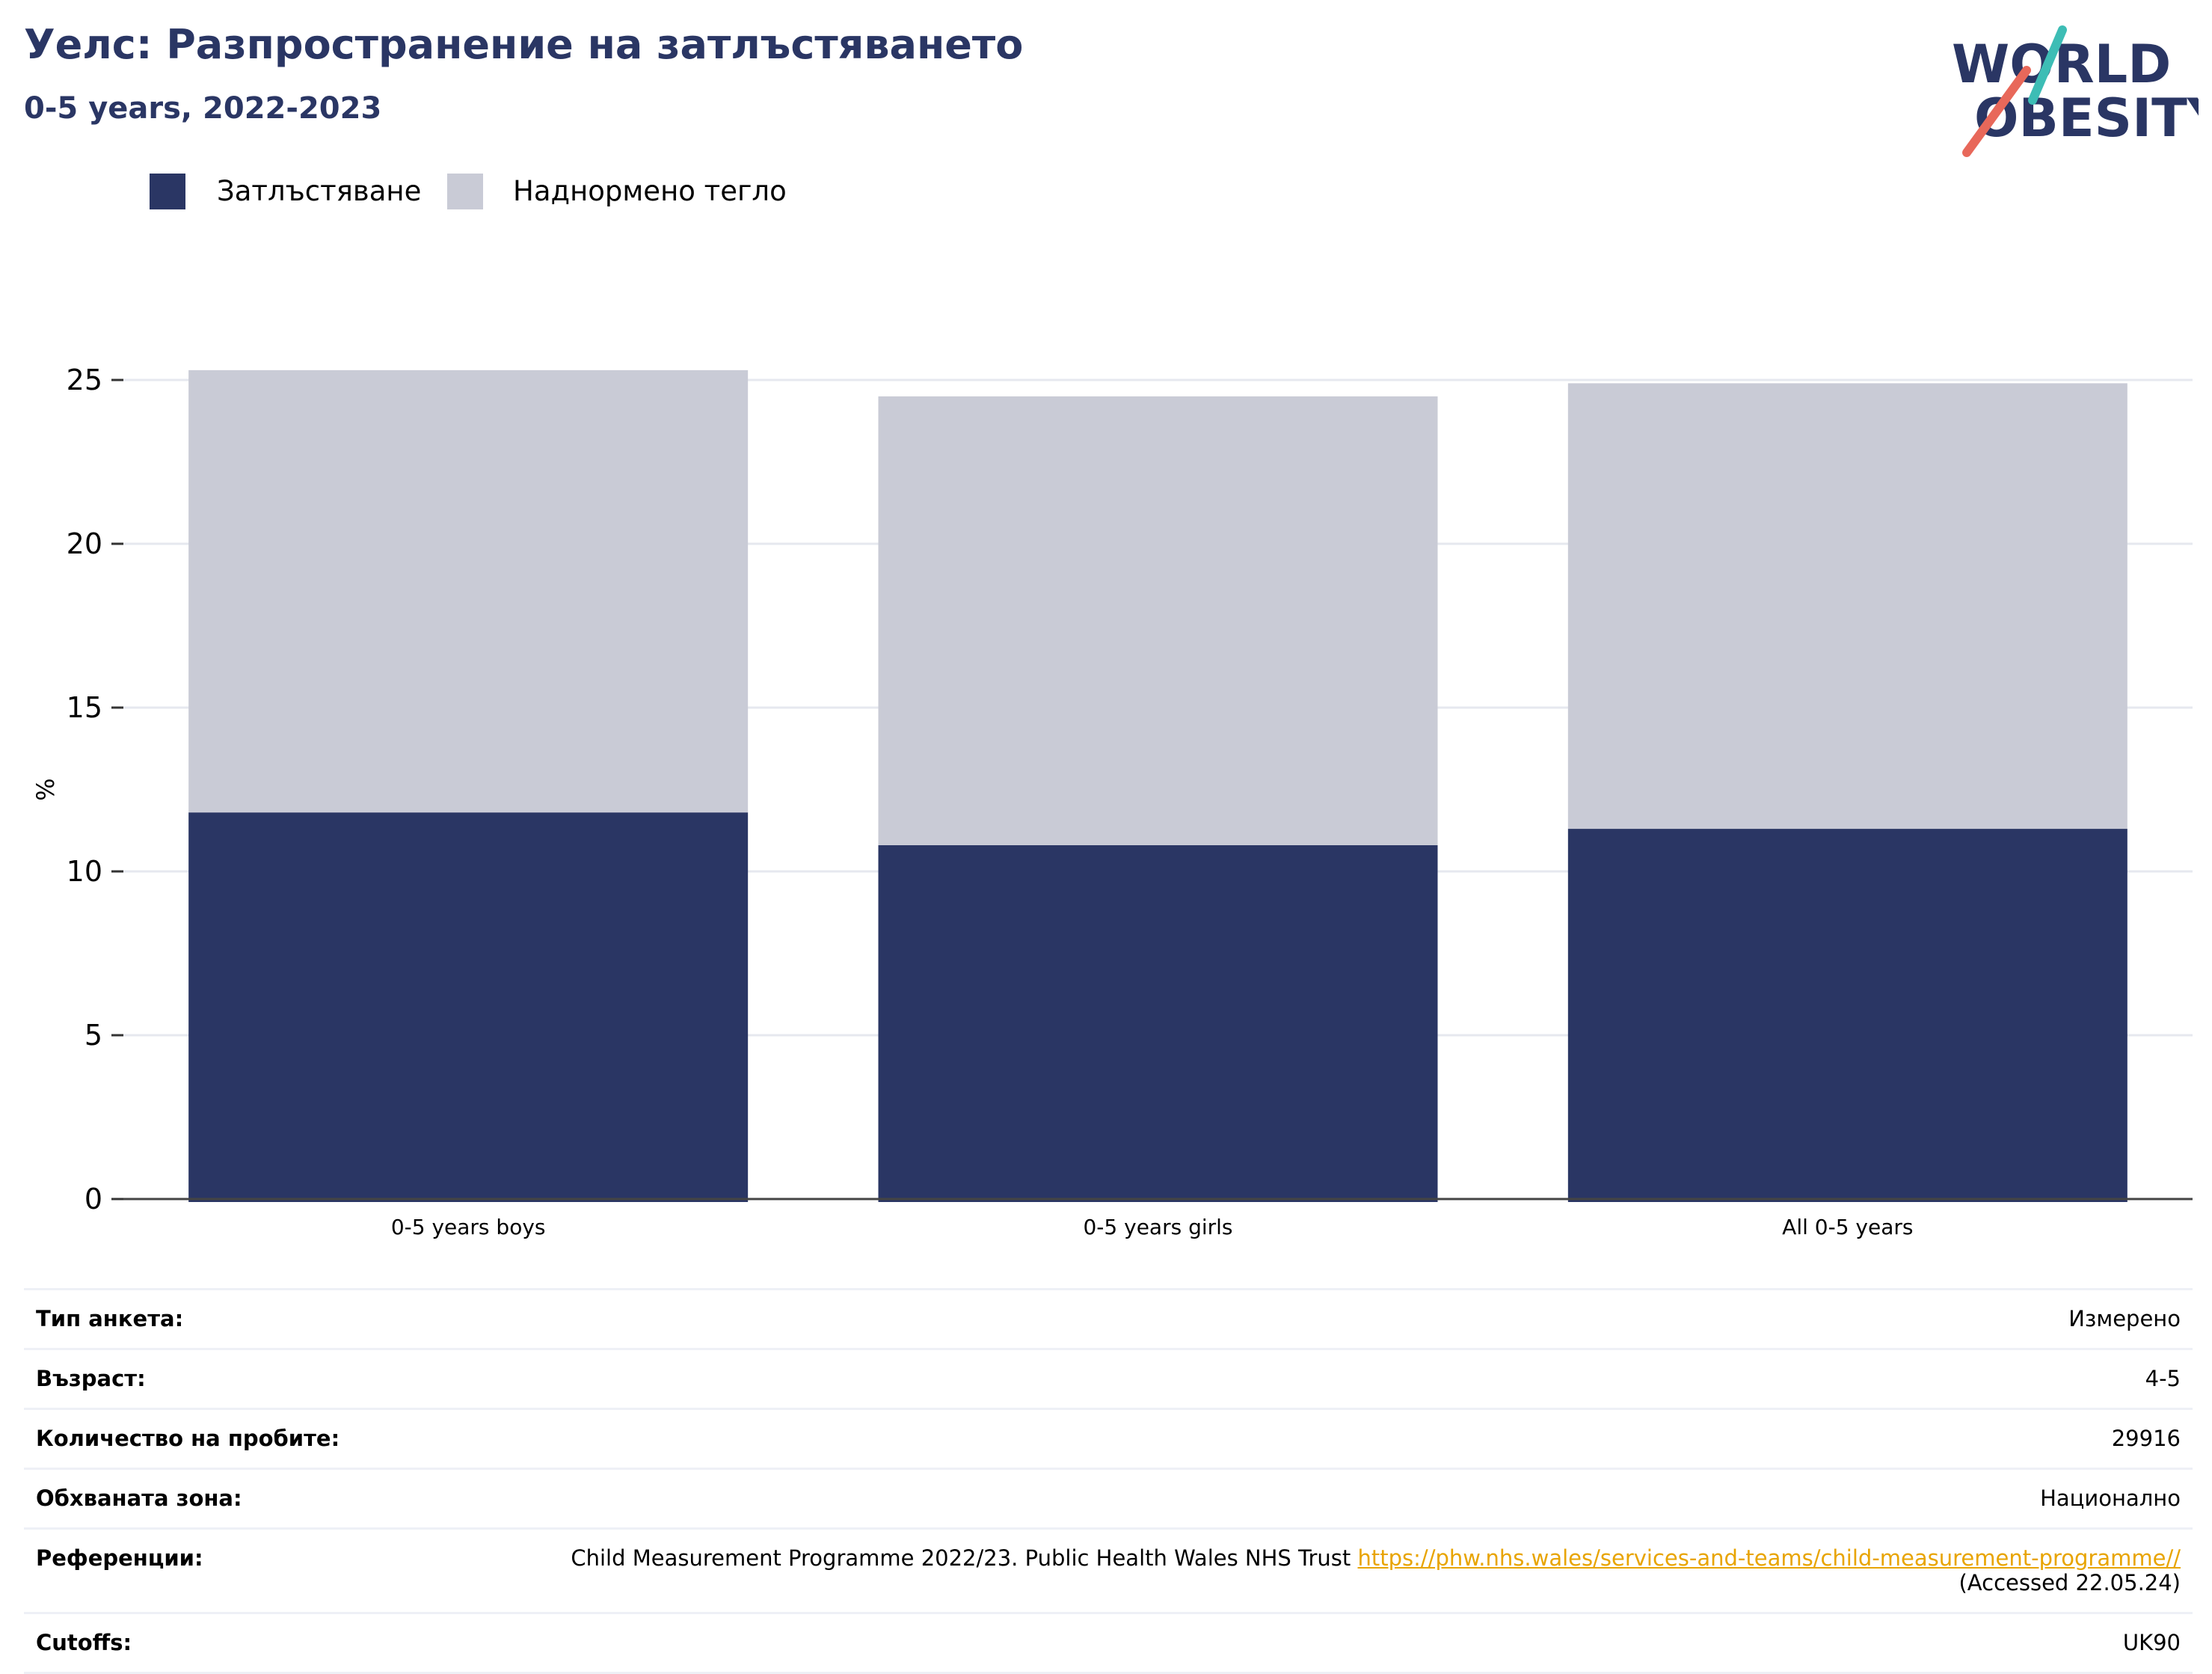  I want to click on legend-swatch-obesity, so click(167, 192).